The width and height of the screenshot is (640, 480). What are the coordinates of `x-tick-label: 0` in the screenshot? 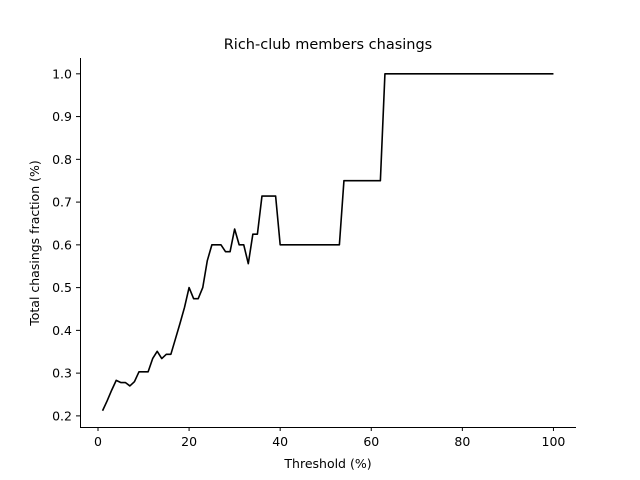 It's located at (98, 441).